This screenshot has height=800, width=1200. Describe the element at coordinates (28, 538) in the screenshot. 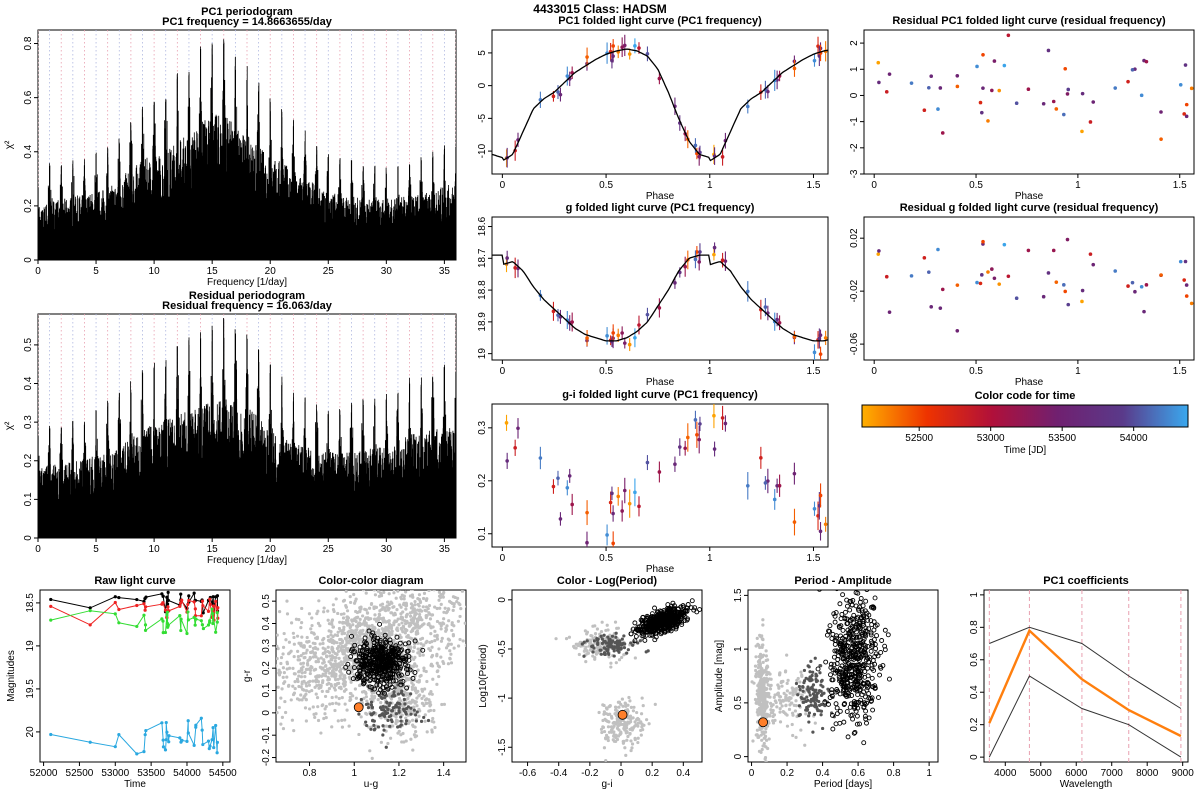

I see `residual-periodogram-ytick-label: 0` at that location.